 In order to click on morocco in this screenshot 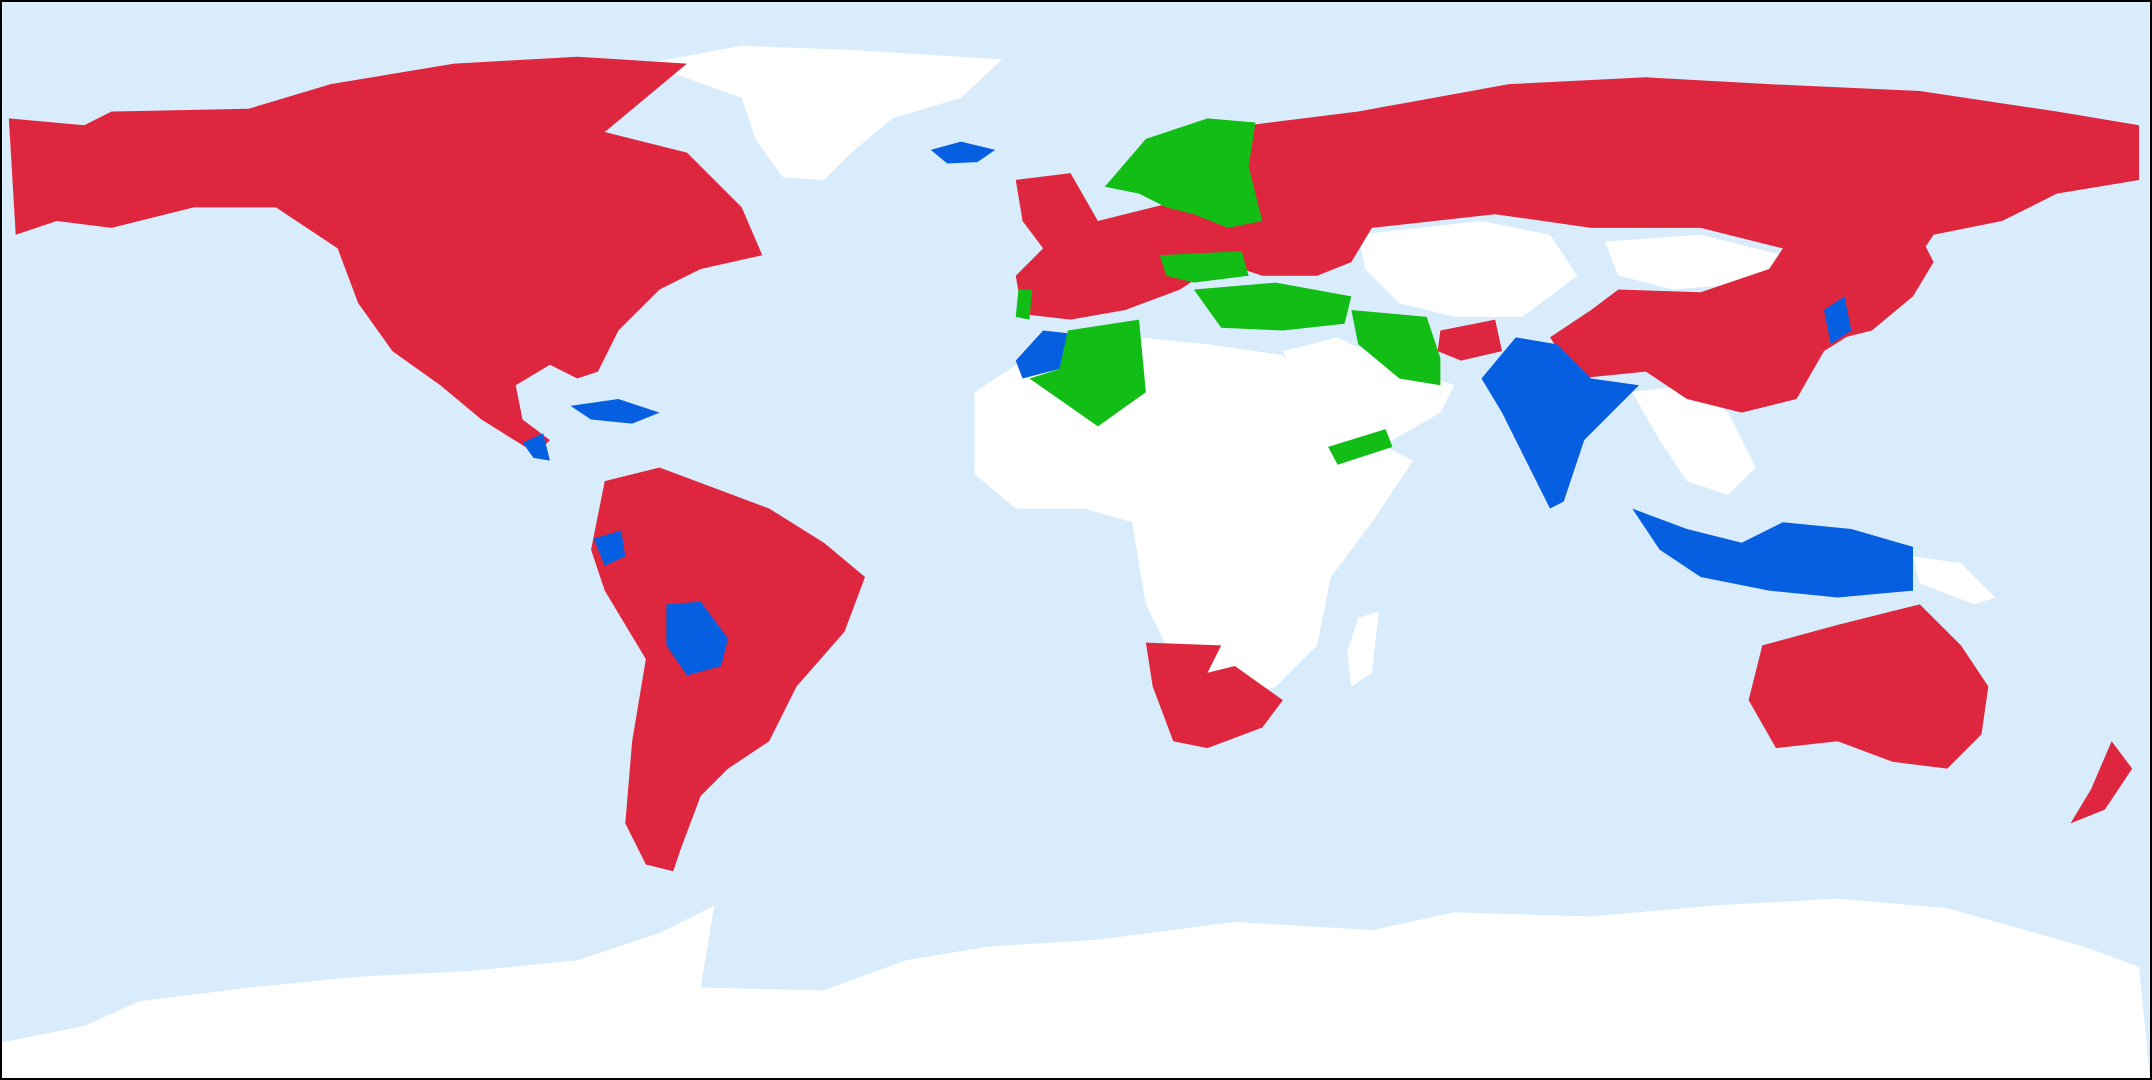, I will do `click(1041, 354)`.